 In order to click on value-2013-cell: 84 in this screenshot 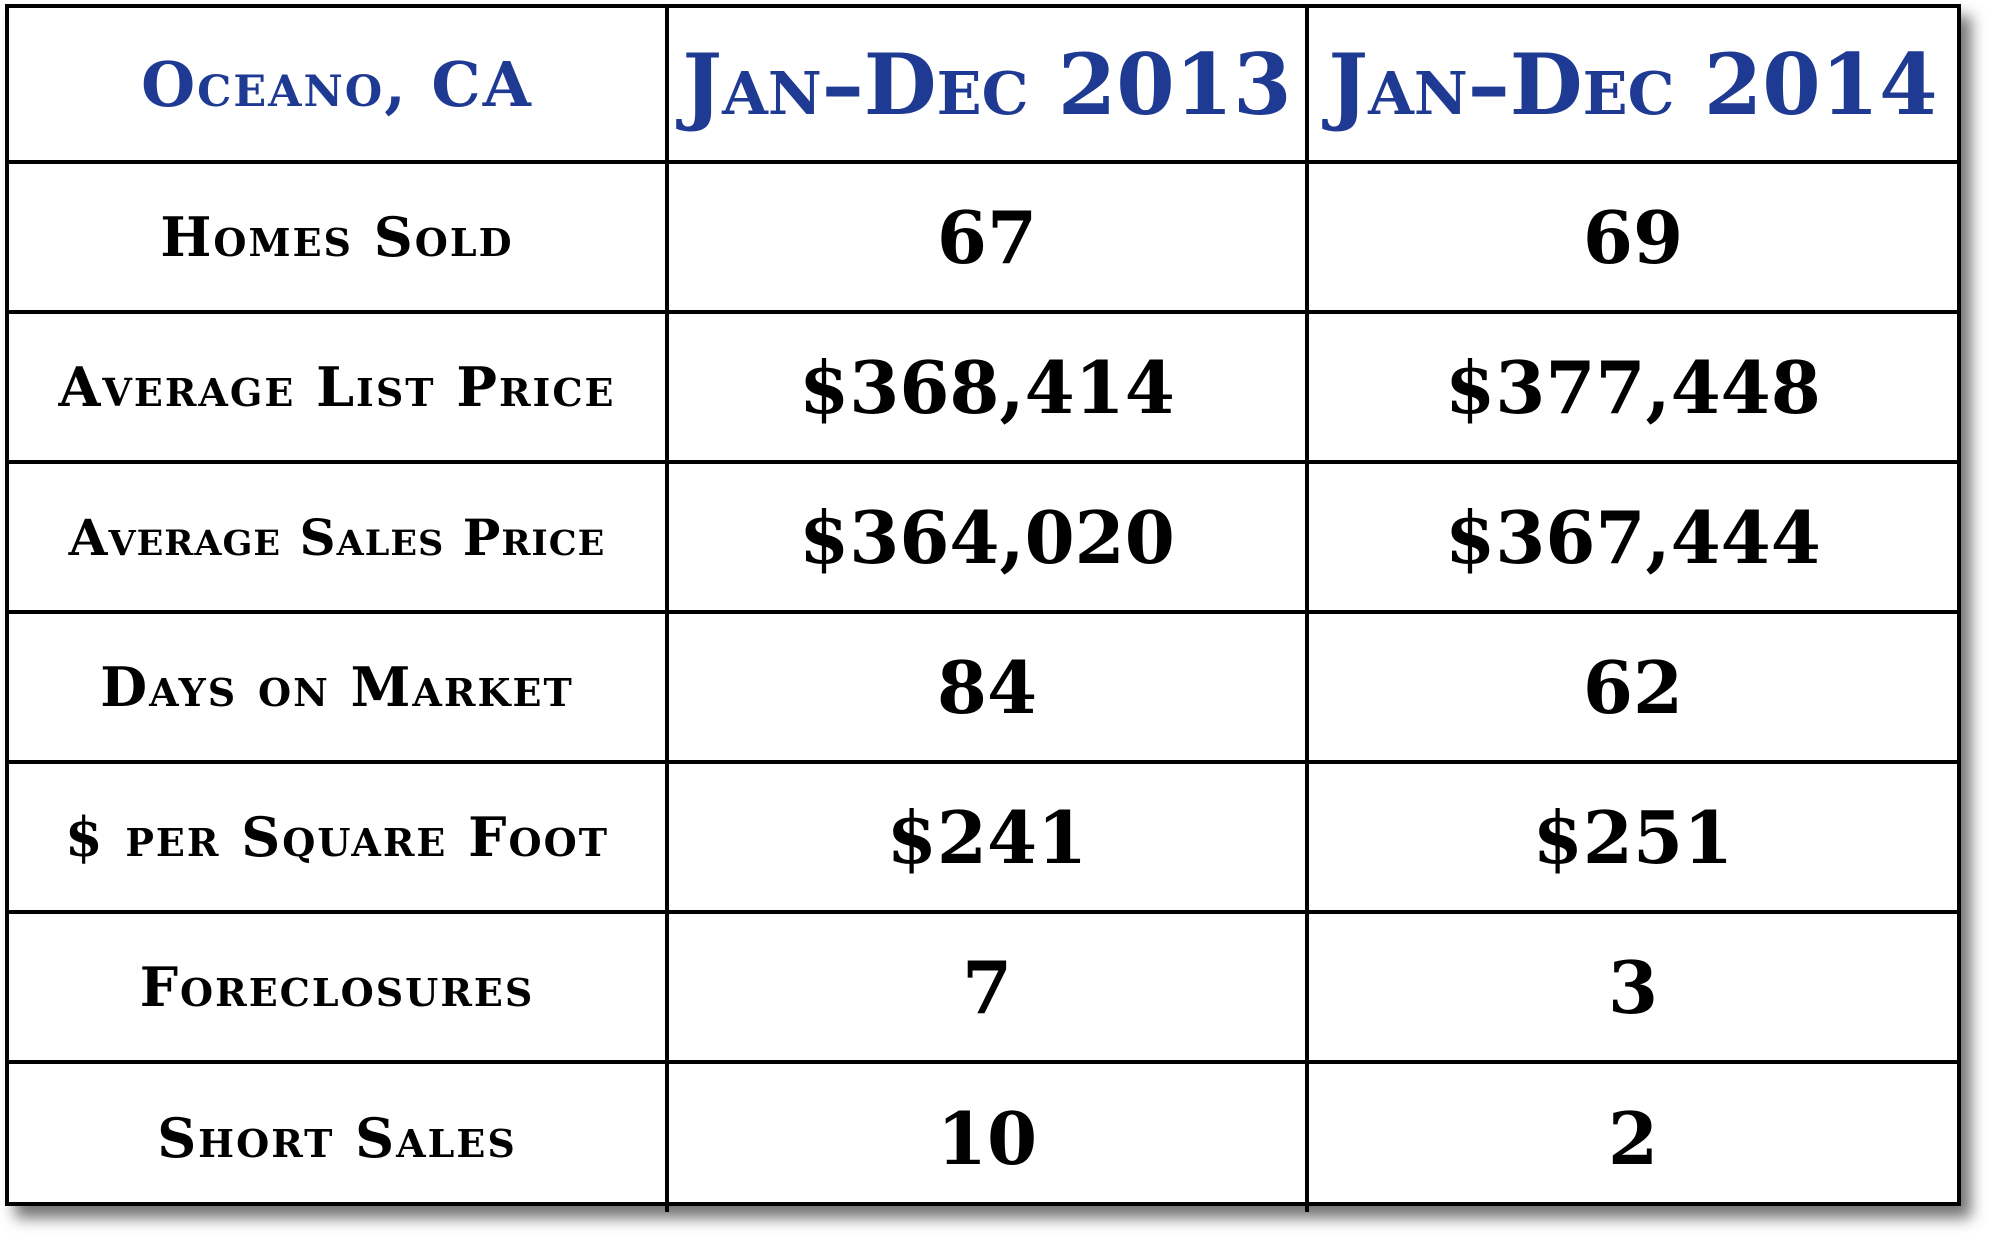, I will do `click(987, 687)`.